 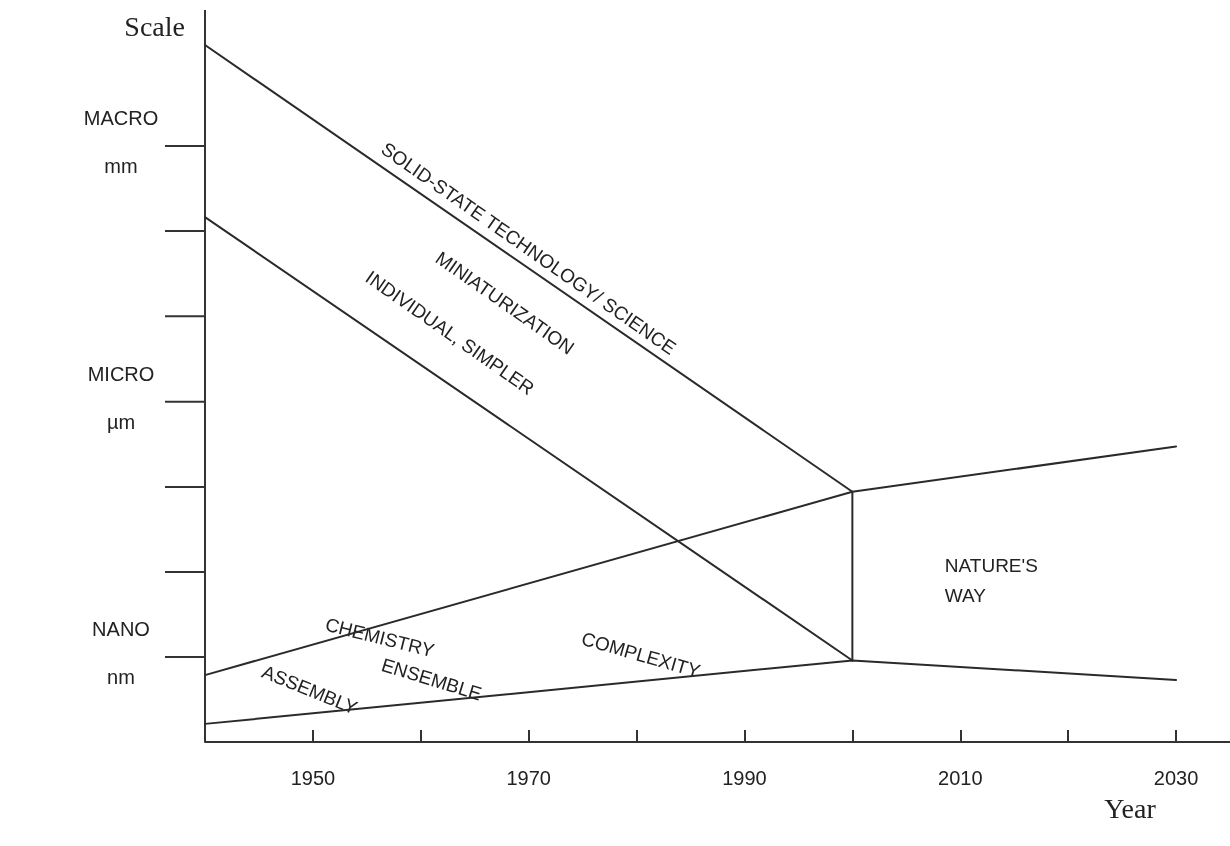 I want to click on x-tick-label: 1970, so click(x=528, y=778).